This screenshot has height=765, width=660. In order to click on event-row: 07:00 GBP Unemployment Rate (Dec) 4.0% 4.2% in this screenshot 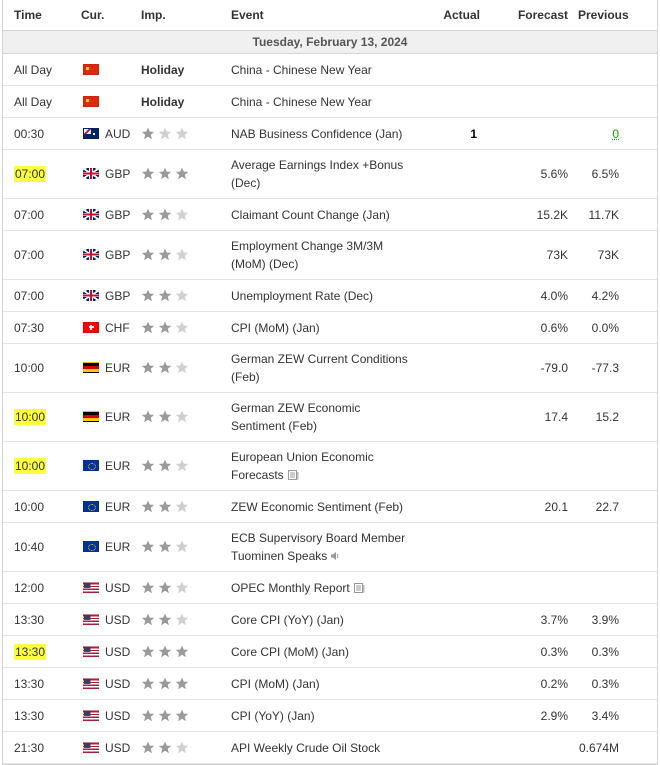, I will do `click(330, 295)`.